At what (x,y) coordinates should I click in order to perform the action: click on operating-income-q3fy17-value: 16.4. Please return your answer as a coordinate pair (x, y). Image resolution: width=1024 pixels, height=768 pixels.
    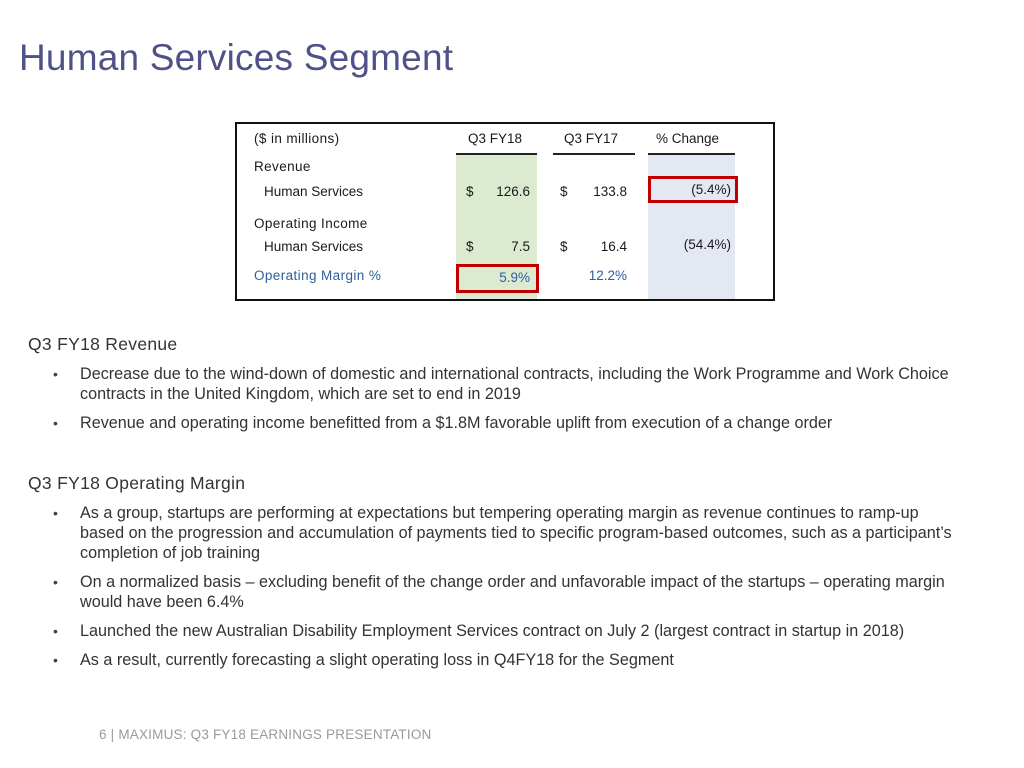
    Looking at the image, I should click on (613, 246).